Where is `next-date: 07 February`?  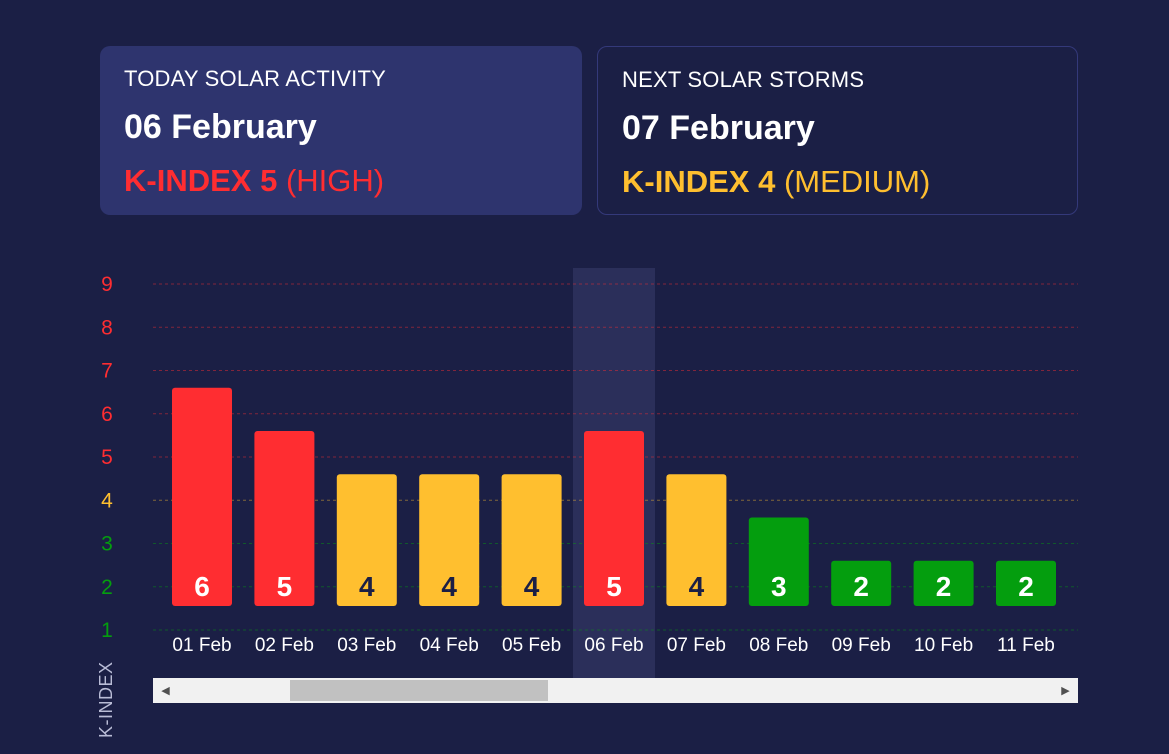 next-date: 07 February is located at coordinates (718, 128).